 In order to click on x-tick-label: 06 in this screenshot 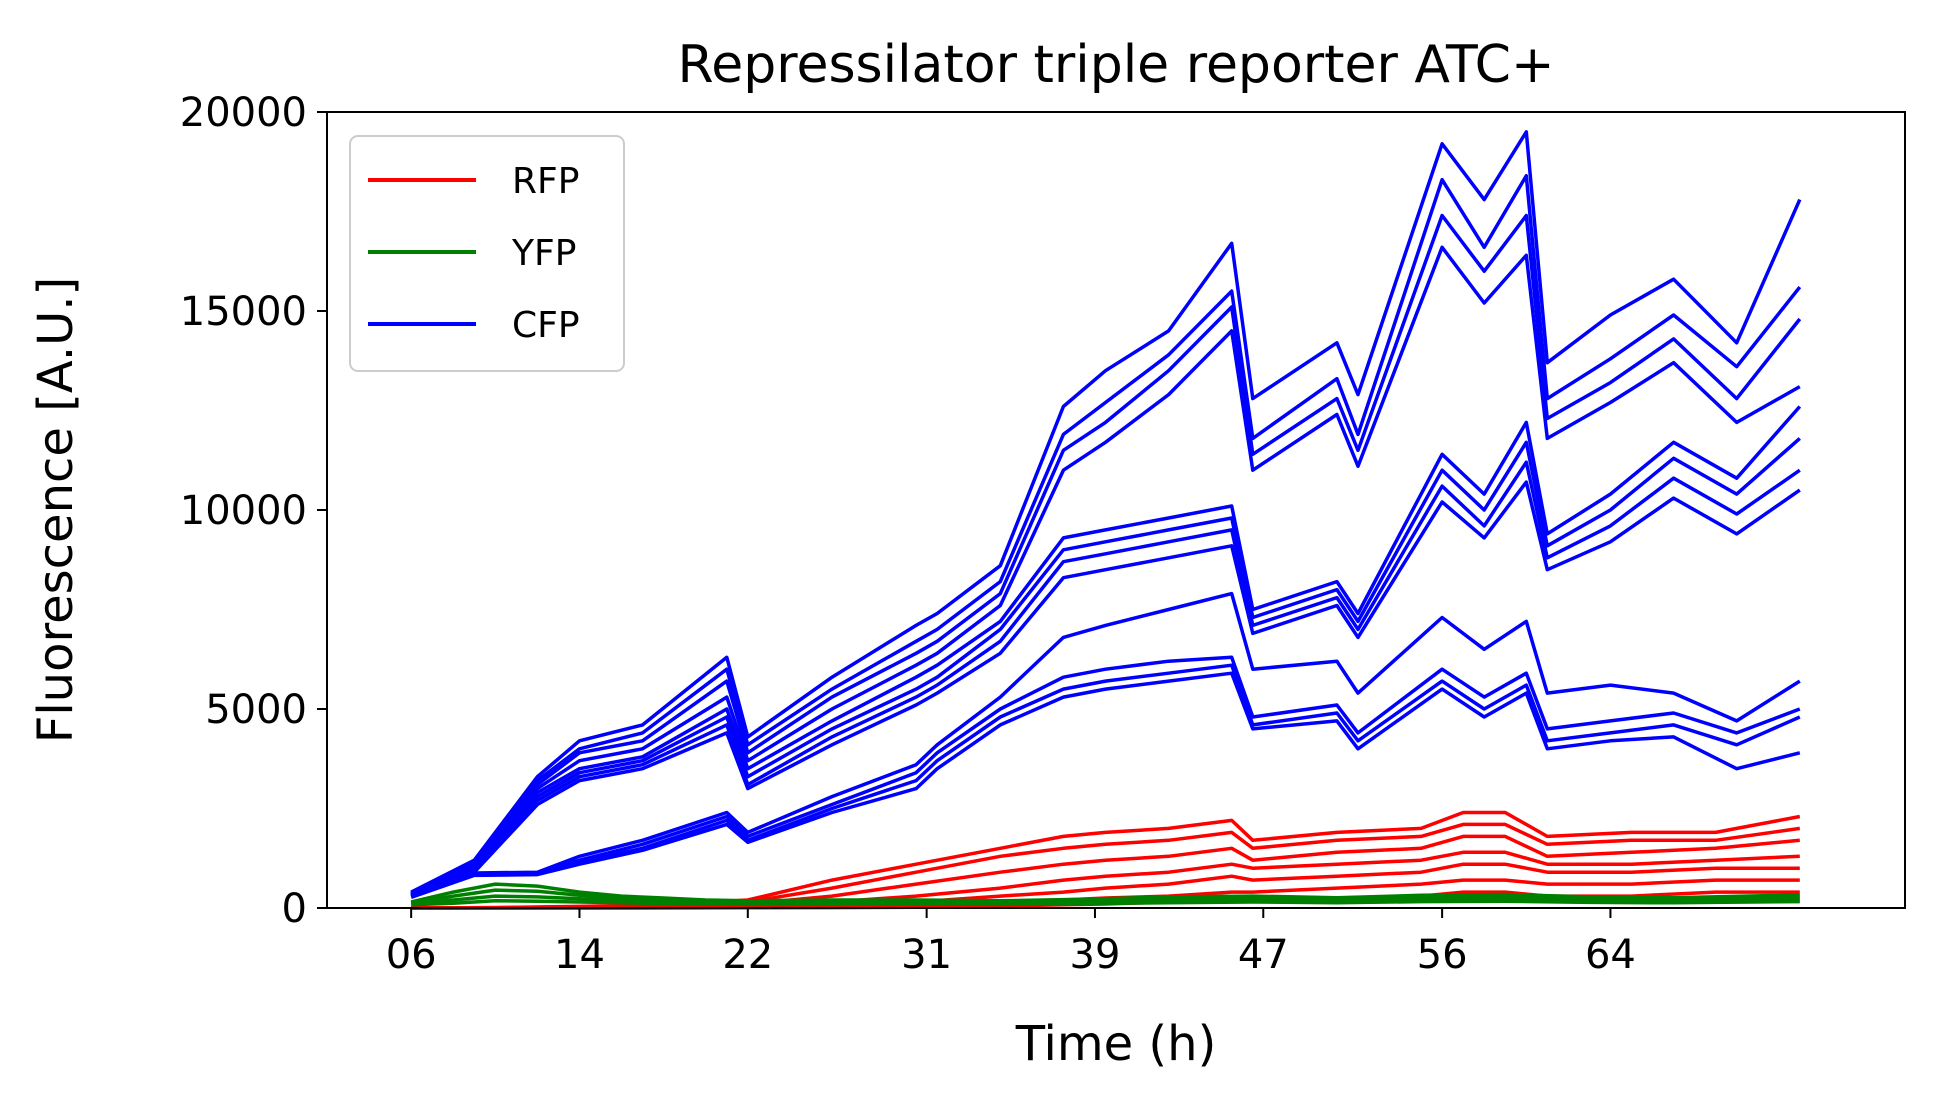, I will do `click(411, 955)`.